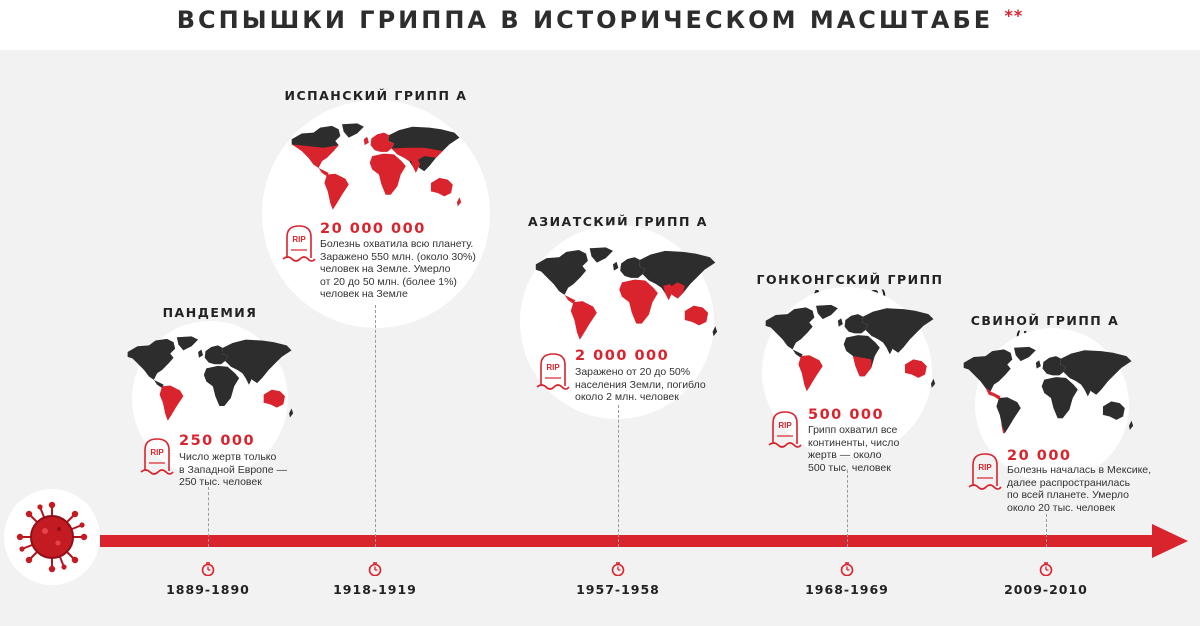  Describe the element at coordinates (1046, 530) in the screenshot. I see `event-5-connector` at that location.